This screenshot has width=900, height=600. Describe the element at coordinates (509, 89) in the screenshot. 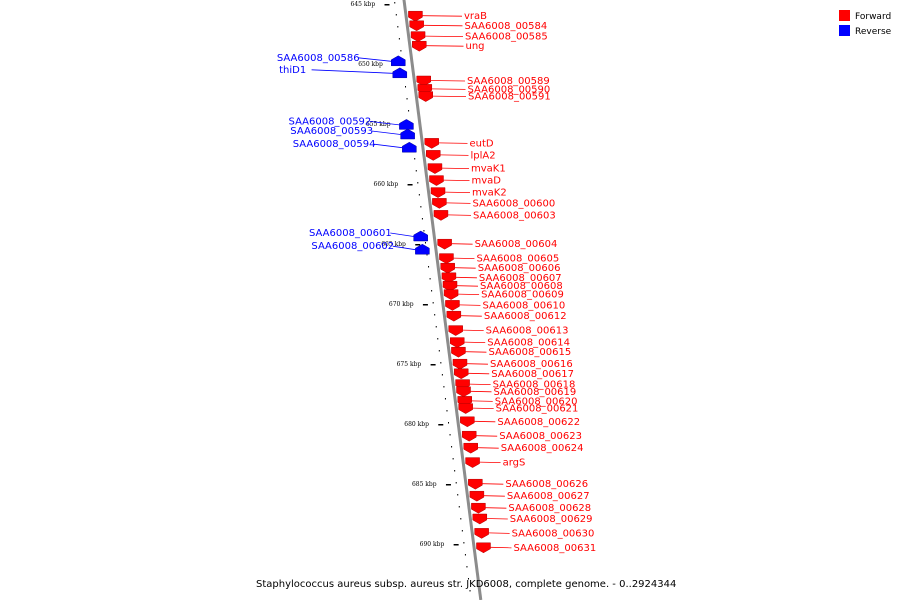

I see `gene-label: SAA6008_00590` at that location.